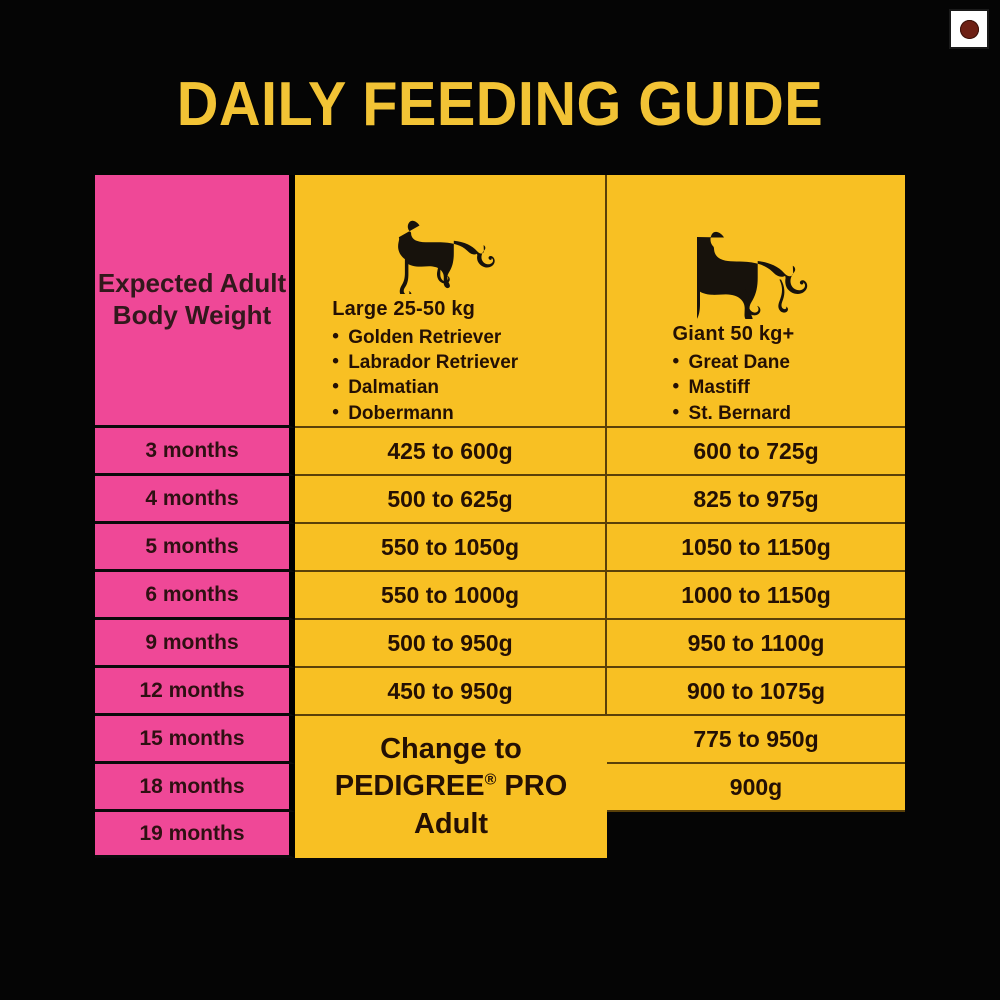 Image resolution: width=1000 pixels, height=1000 pixels. I want to click on row-age-label: 9 months, so click(195, 644).